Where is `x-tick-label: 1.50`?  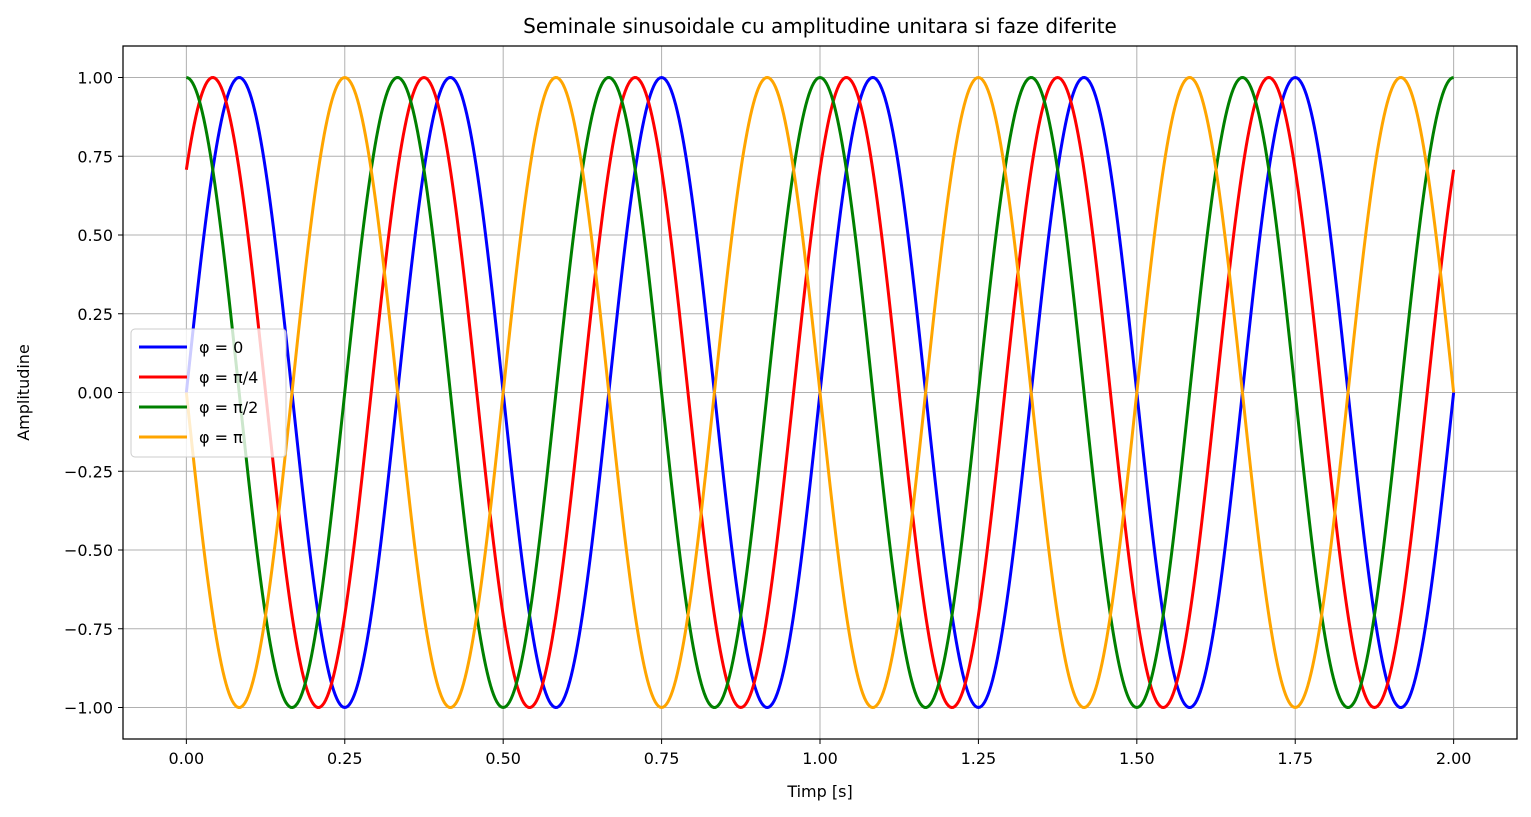
x-tick-label: 1.50 is located at coordinates (1137, 758).